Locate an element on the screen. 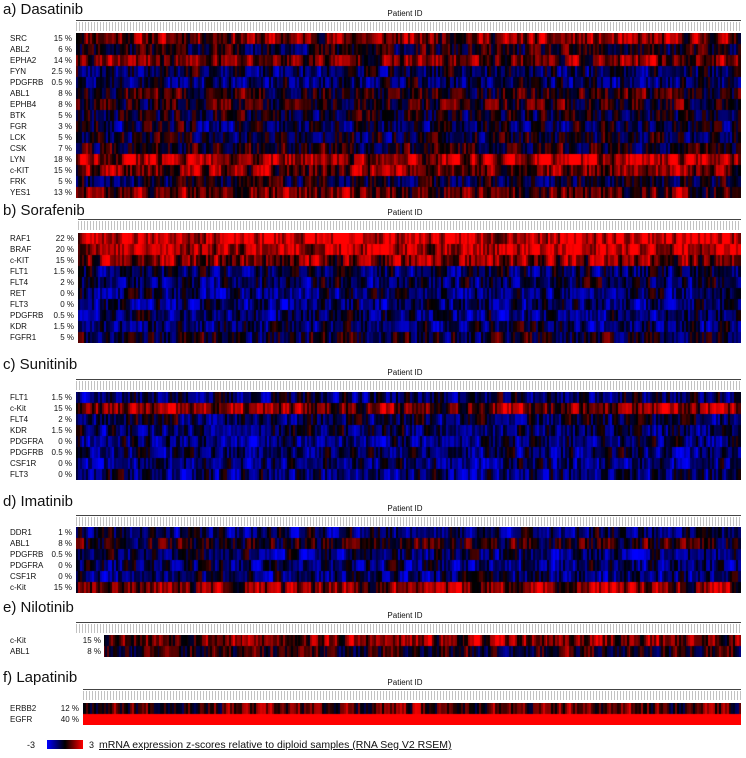  gene-label-frk: FRK is located at coordinates (18, 181).